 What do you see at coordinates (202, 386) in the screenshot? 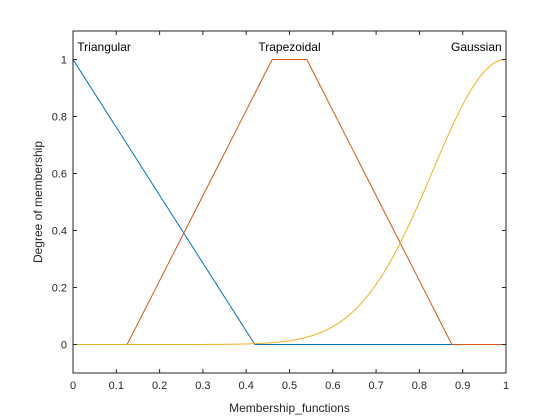
I see `x-tick-label: 0.3` at bounding box center [202, 386].